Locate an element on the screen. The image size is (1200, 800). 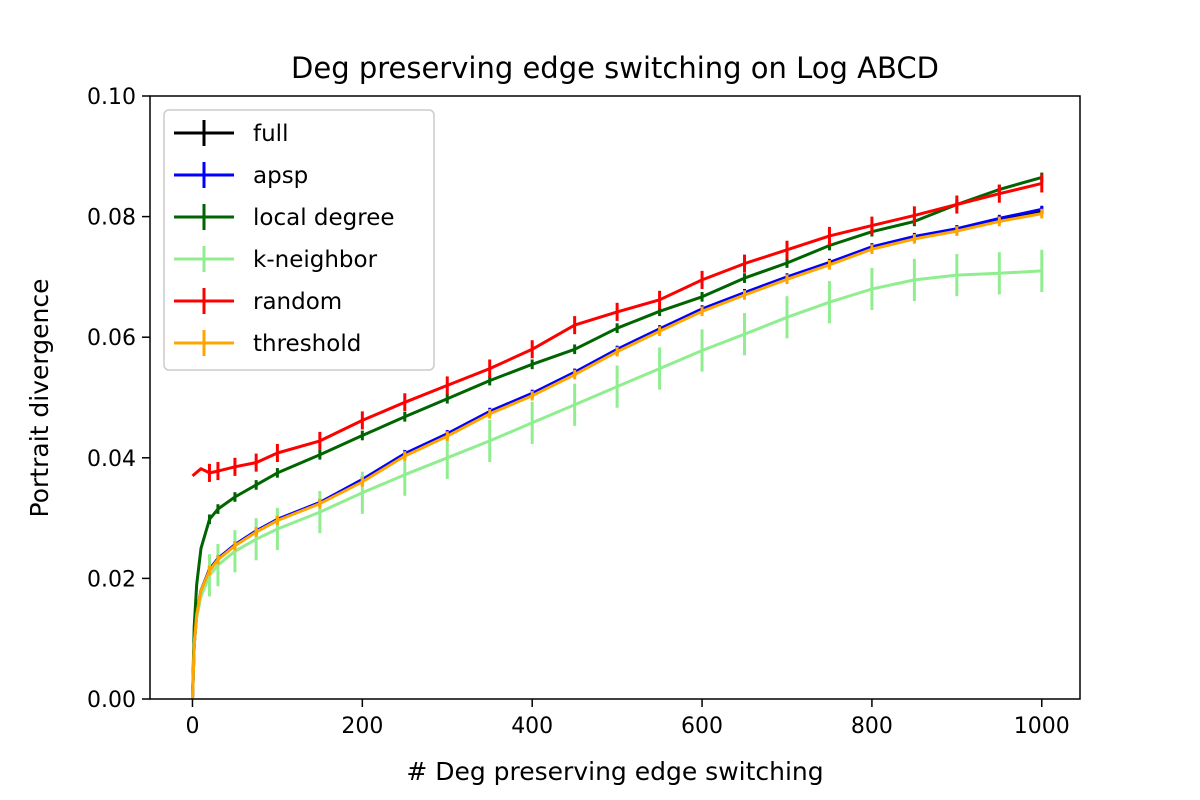
legend-label: full is located at coordinates (270, 134).